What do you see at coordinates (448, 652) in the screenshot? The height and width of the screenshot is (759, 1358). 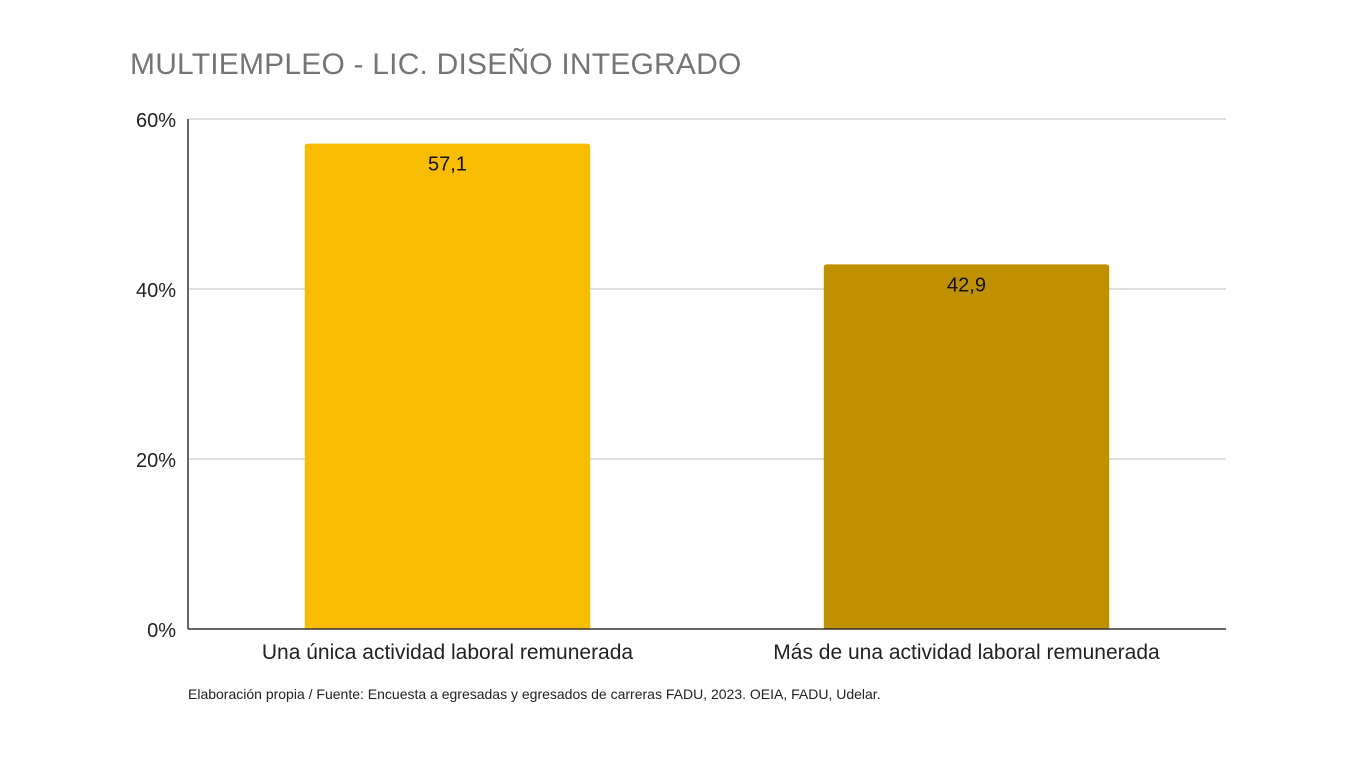 I see `category-label: Una única actividad laboral remunerada` at bounding box center [448, 652].